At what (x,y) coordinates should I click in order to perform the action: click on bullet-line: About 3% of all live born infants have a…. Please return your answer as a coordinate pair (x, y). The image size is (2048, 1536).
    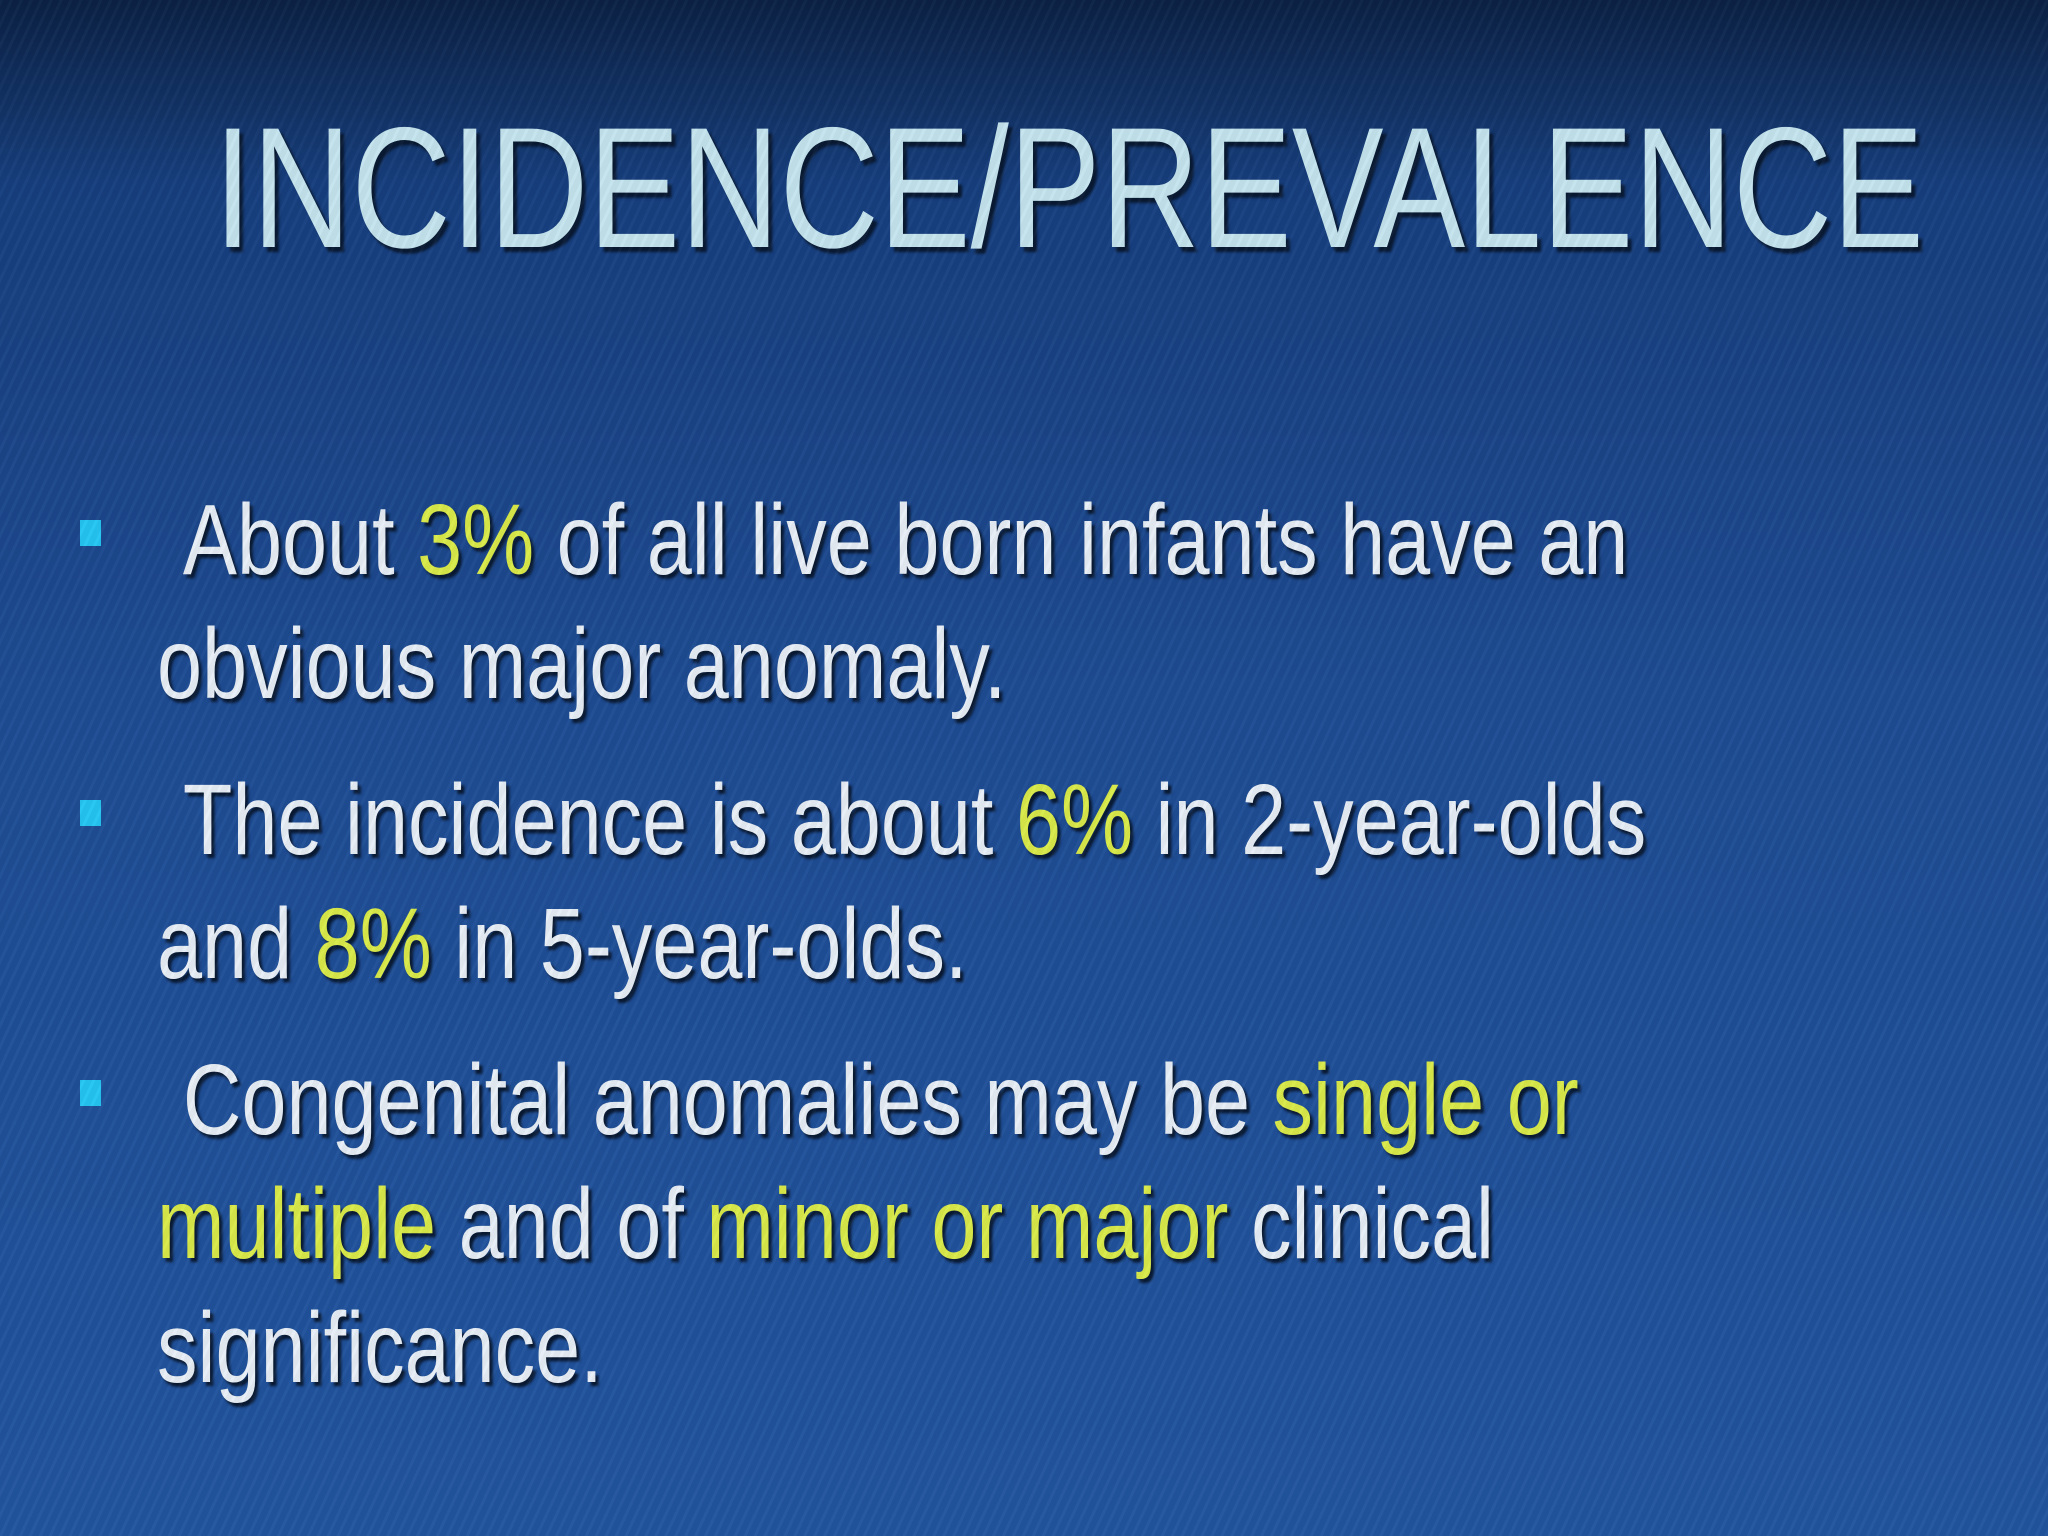
    Looking at the image, I should click on (1072, 540).